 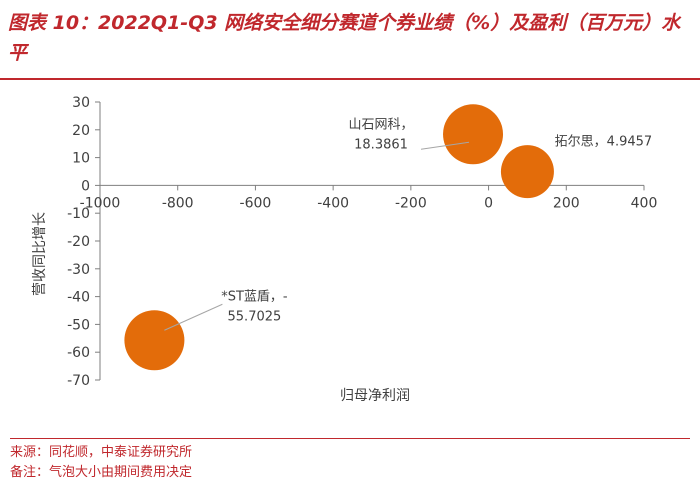 What do you see at coordinates (101, 472) in the screenshot?
I see `bubble-size-note: 备注：气泡大小由期间费用决定` at bounding box center [101, 472].